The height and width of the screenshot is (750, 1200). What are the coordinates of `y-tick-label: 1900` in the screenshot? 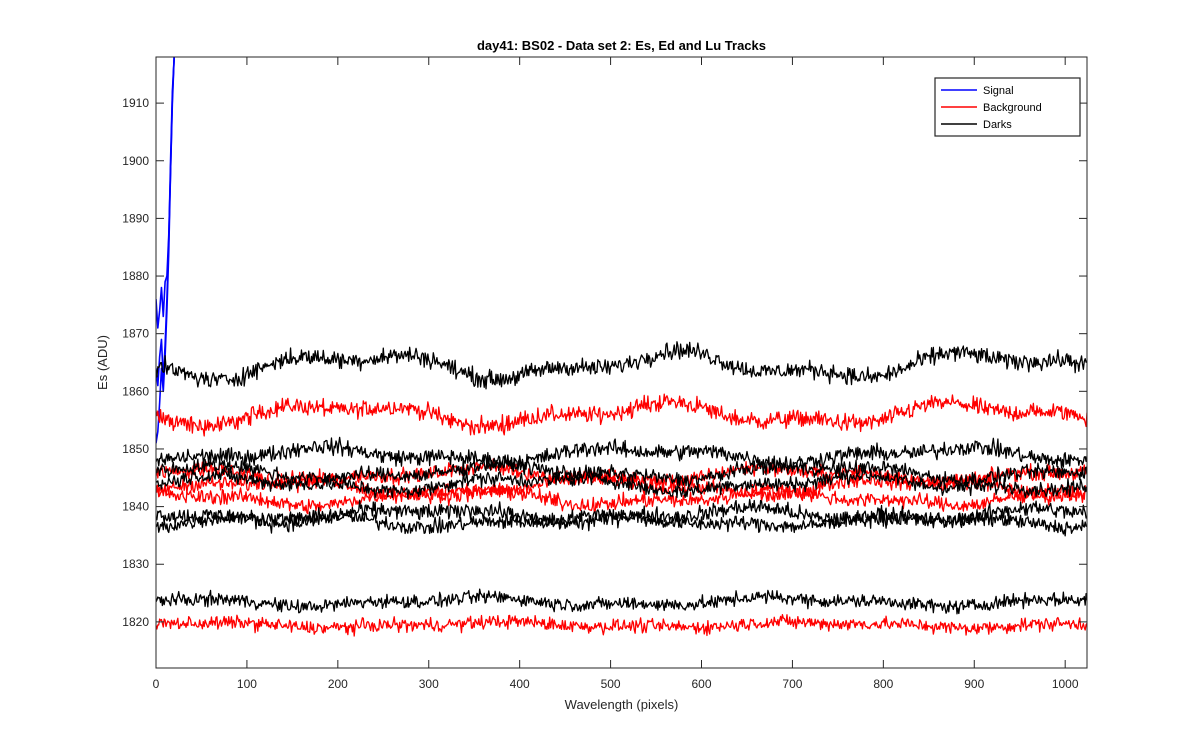 It's located at (135, 161).